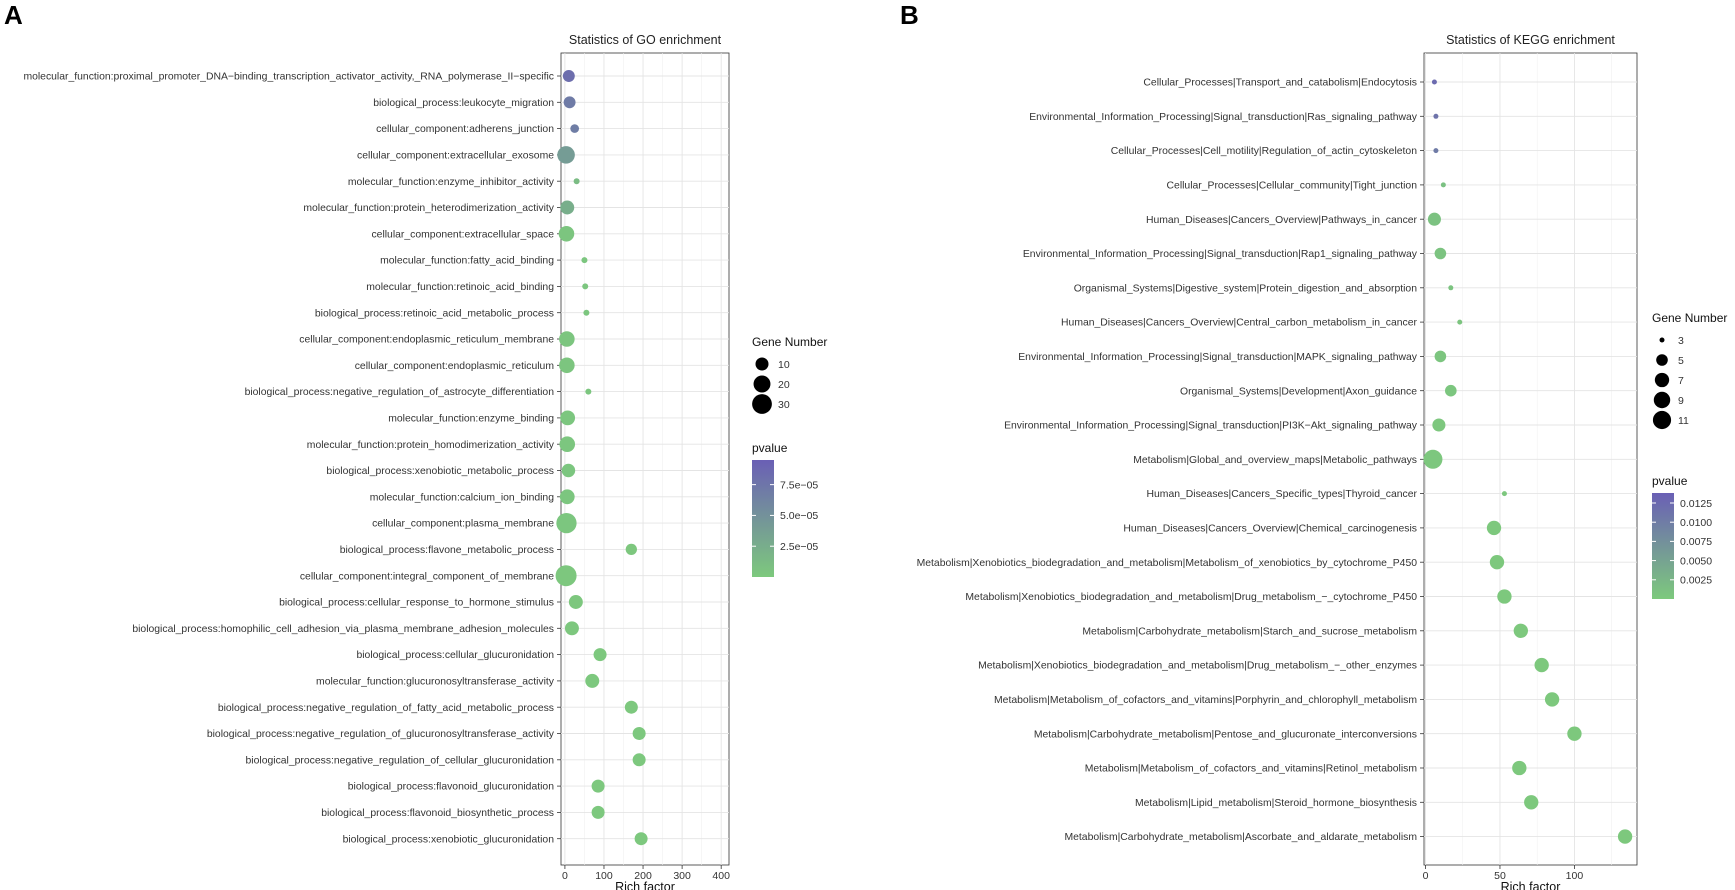 This screenshot has height=890, width=1735. Describe the element at coordinates (462, 497) in the screenshot. I see `y-tick-label: molecular_function:calcium_ion_binding` at that location.